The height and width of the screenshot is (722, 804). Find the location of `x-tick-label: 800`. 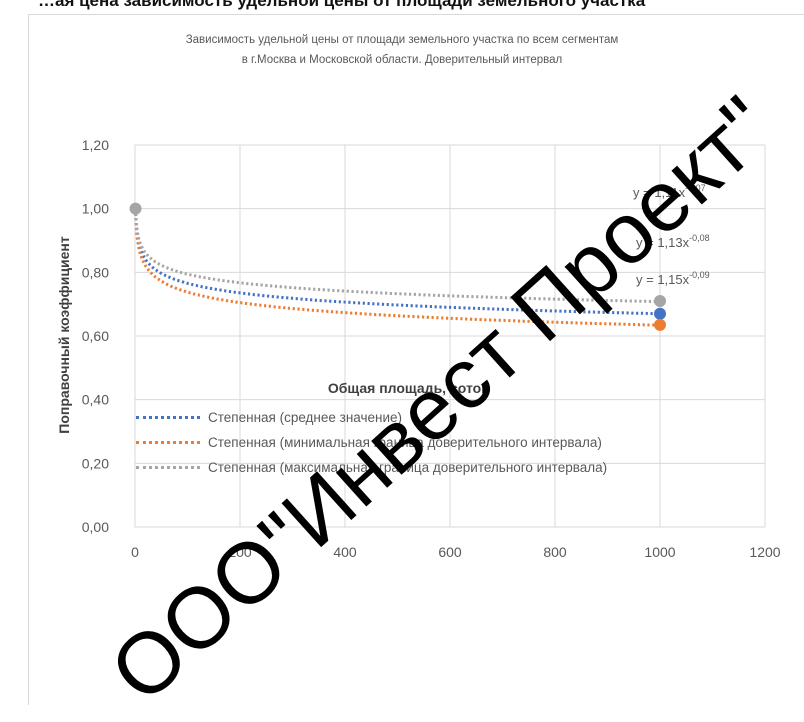

x-tick-label: 800 is located at coordinates (555, 552).